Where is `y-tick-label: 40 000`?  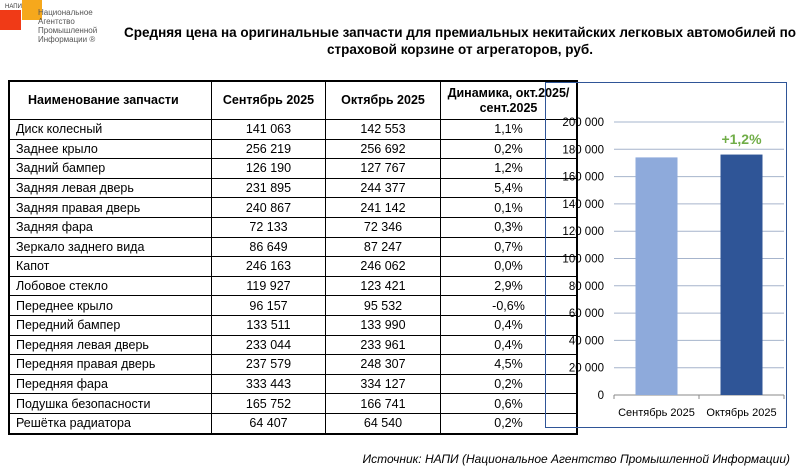
y-tick-label: 40 000 is located at coordinates (586, 341).